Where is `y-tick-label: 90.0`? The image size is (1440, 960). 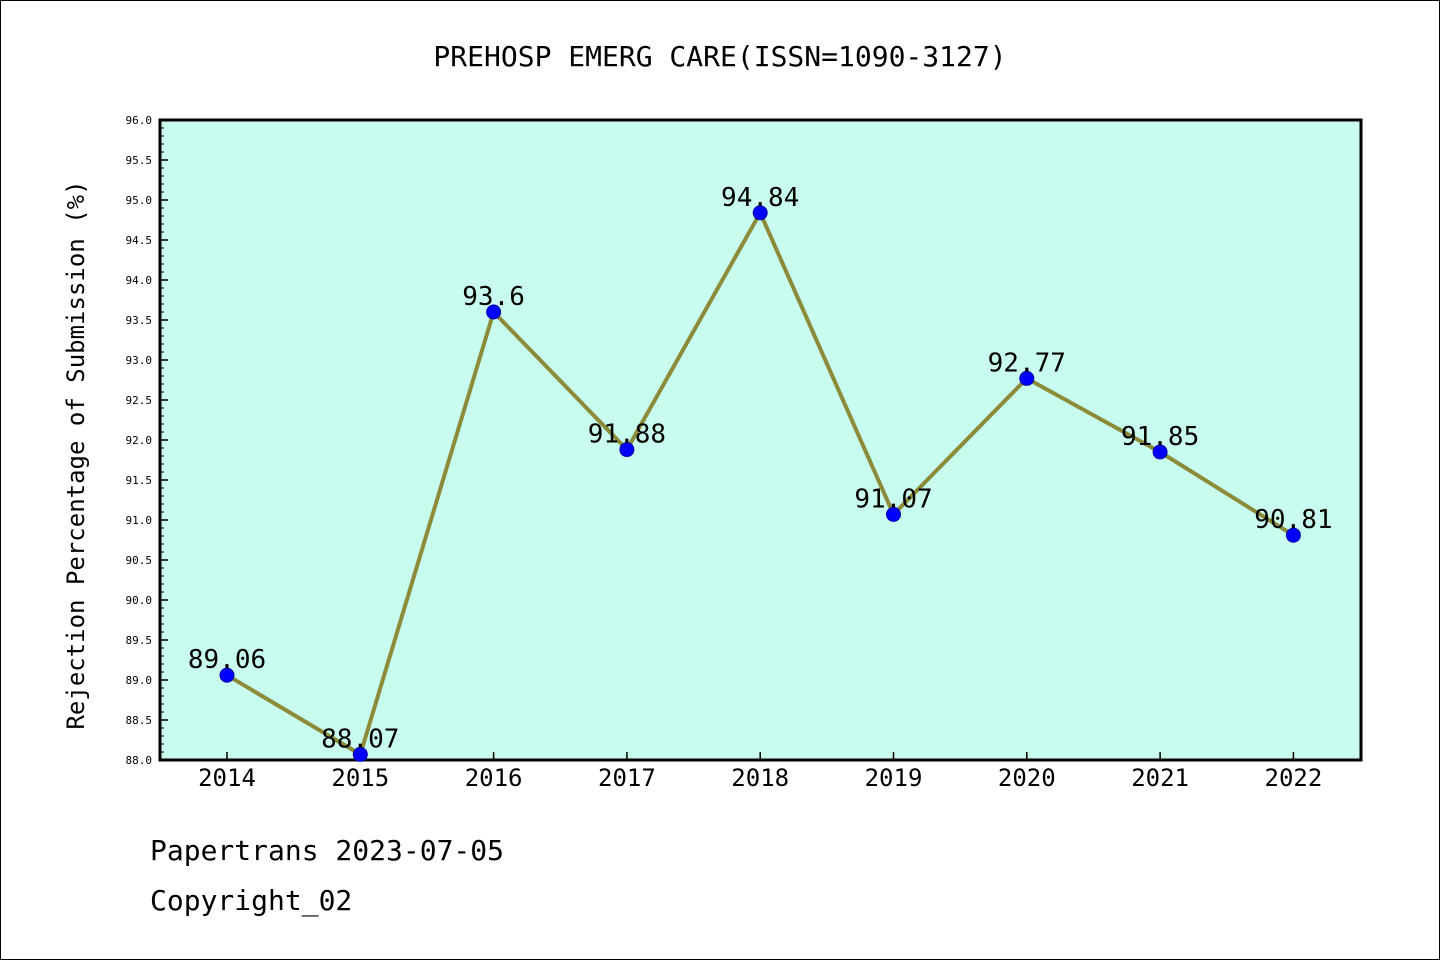
y-tick-label: 90.0 is located at coordinates (139, 600).